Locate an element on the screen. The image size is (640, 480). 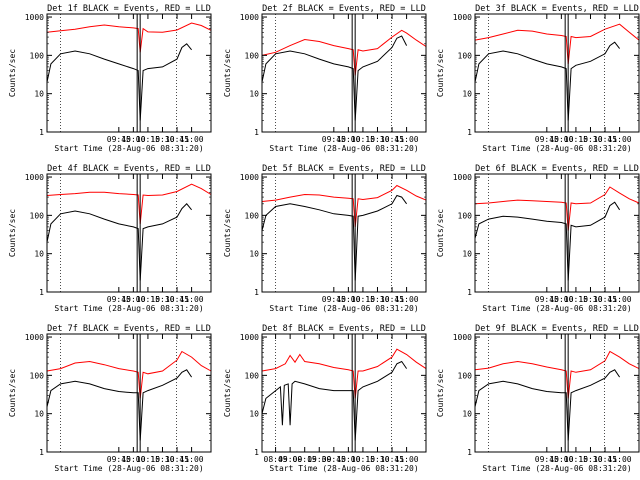
chart-title: Det 8f BLACK = Events, RED = LLD is located at coordinates (344, 329).